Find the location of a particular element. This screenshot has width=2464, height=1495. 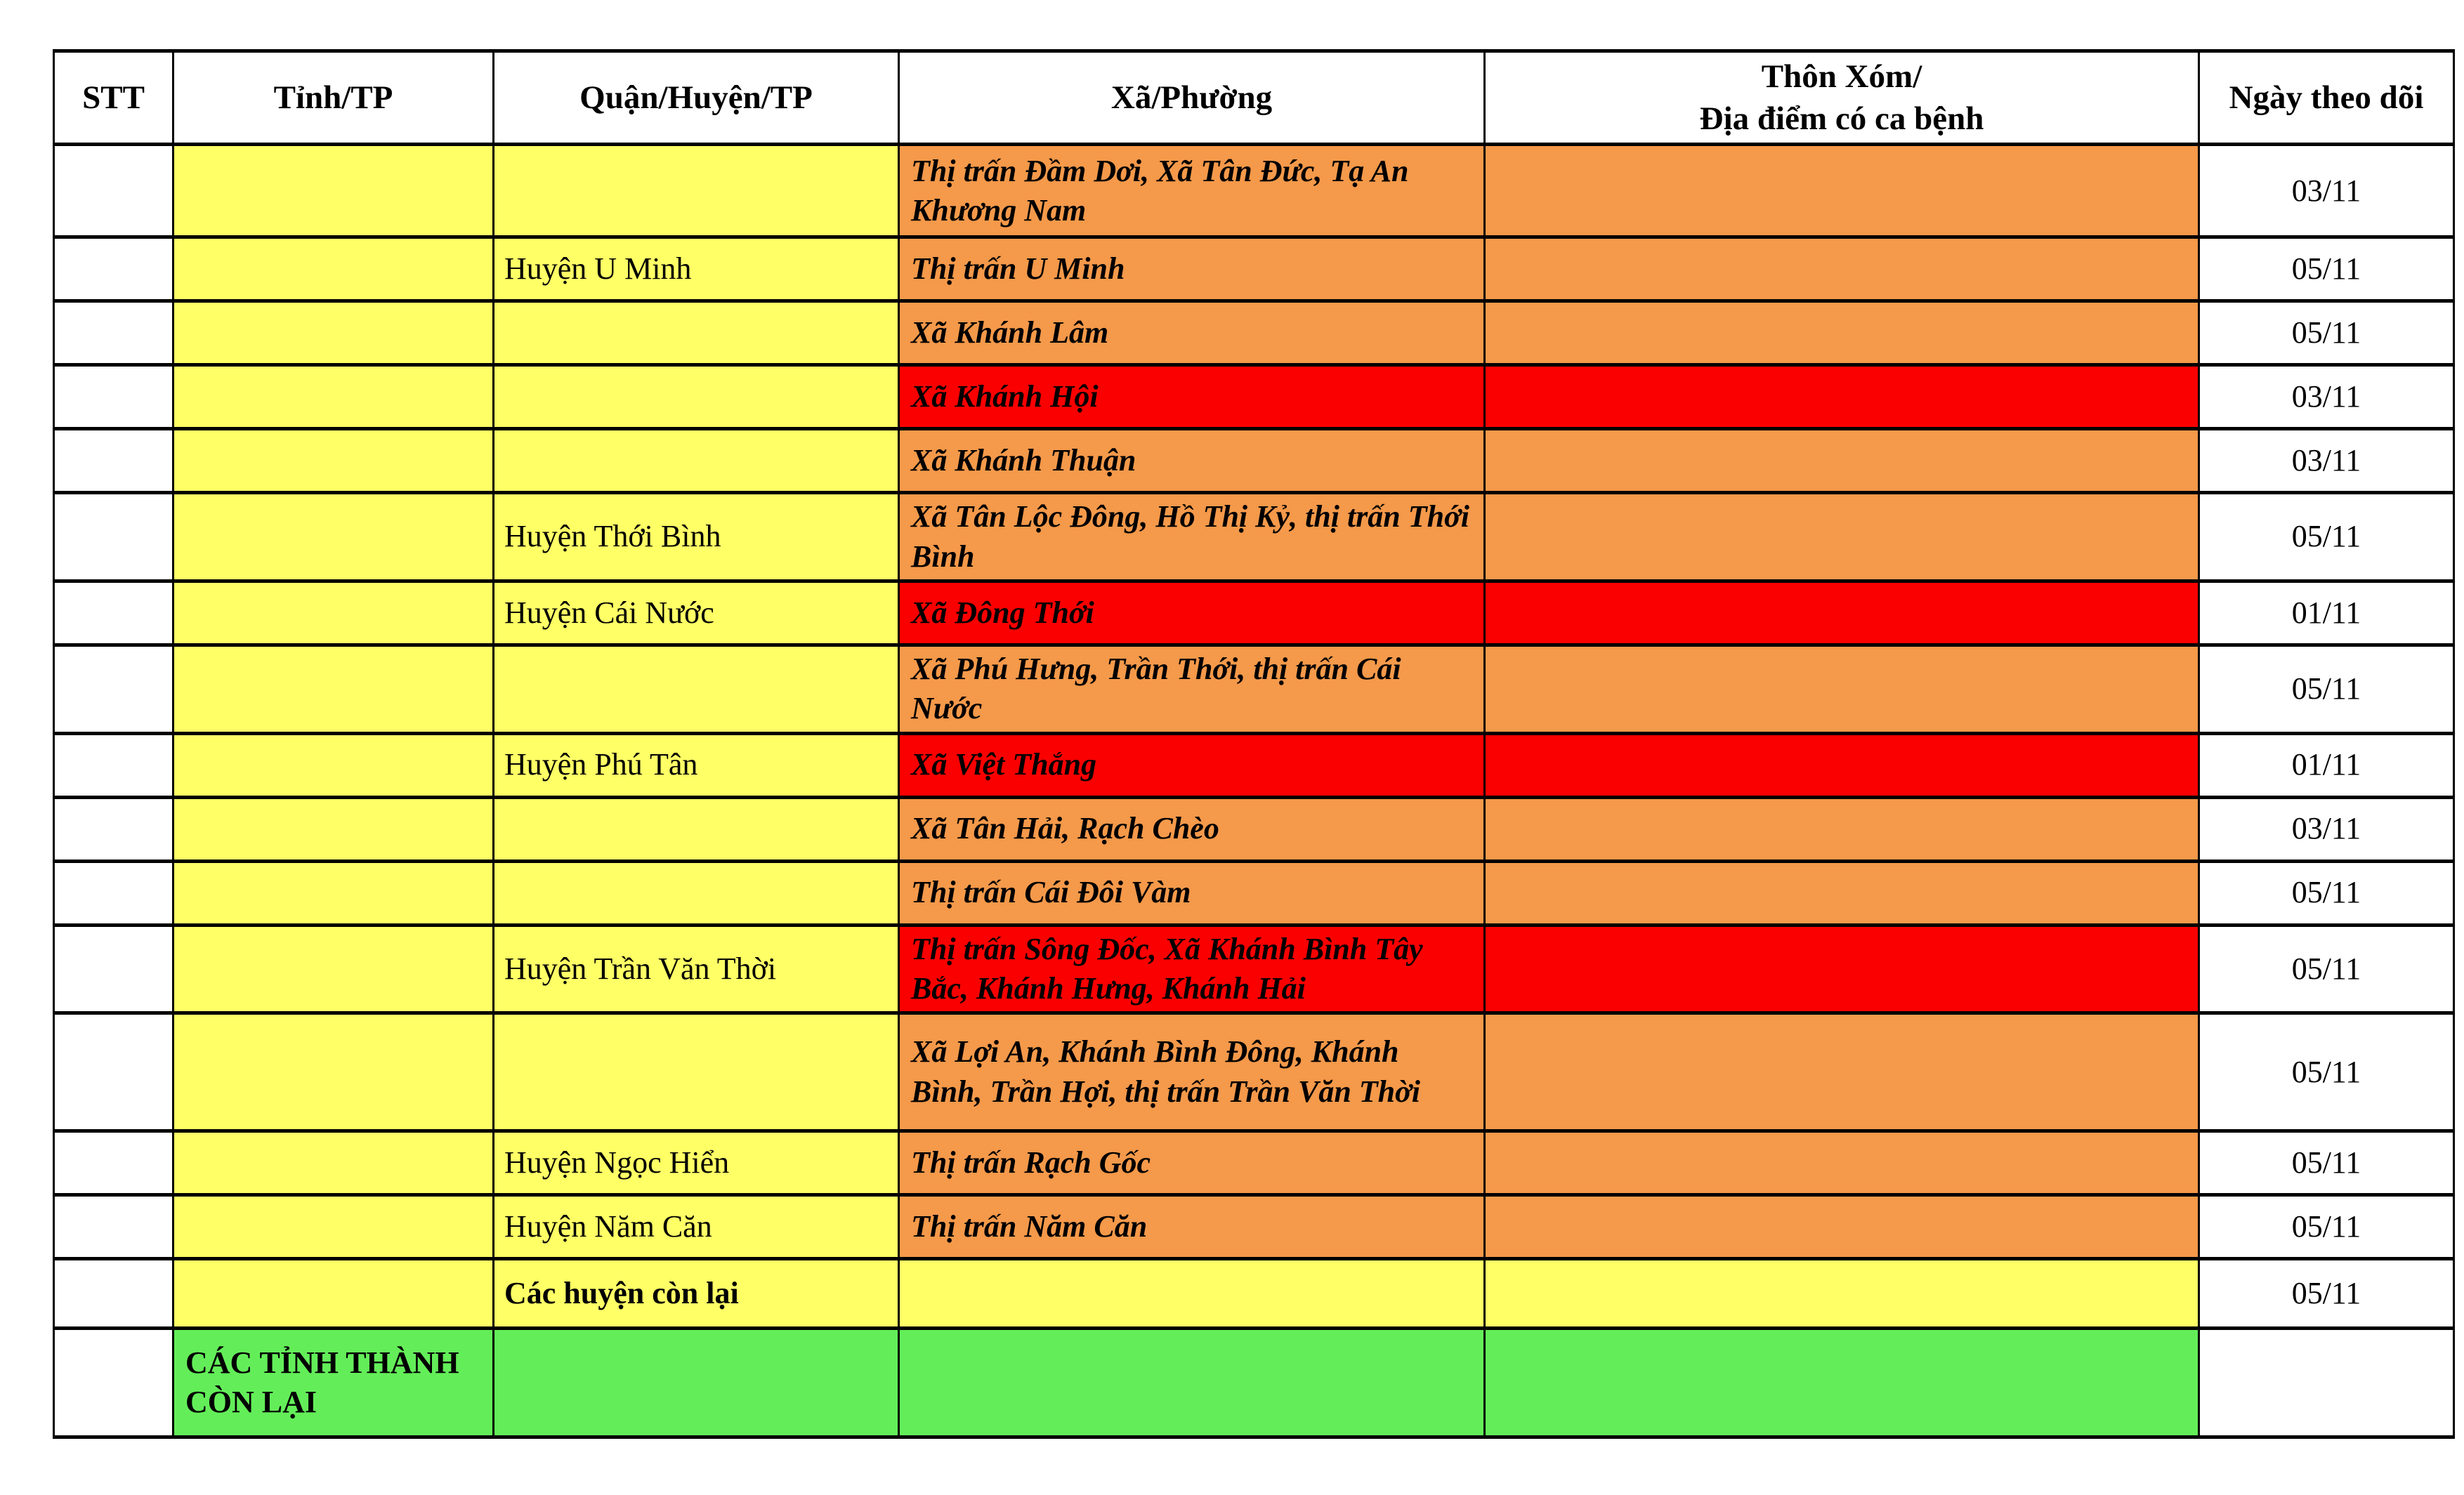

table-row: Huyện Cái Nước Xã Đông Thới 01/11 is located at coordinates (1254, 613).